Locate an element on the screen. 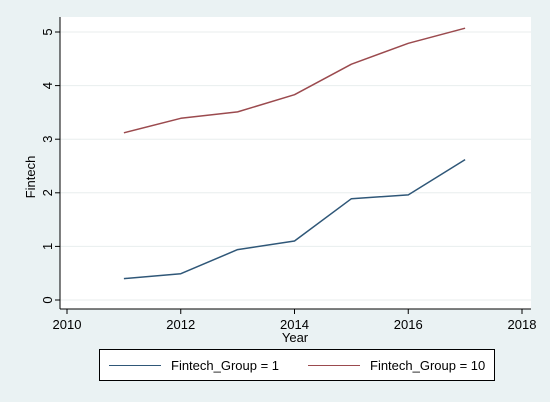 This screenshot has width=550, height=402. legend-item-series-1: Fintech_Group = 1 is located at coordinates (194, 365).